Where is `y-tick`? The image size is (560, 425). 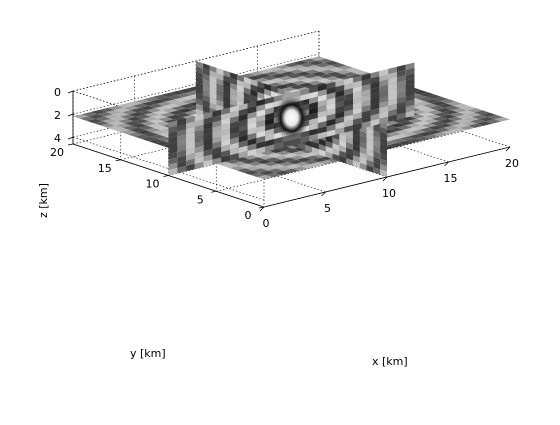
y-tick is located at coordinates (118, 160).